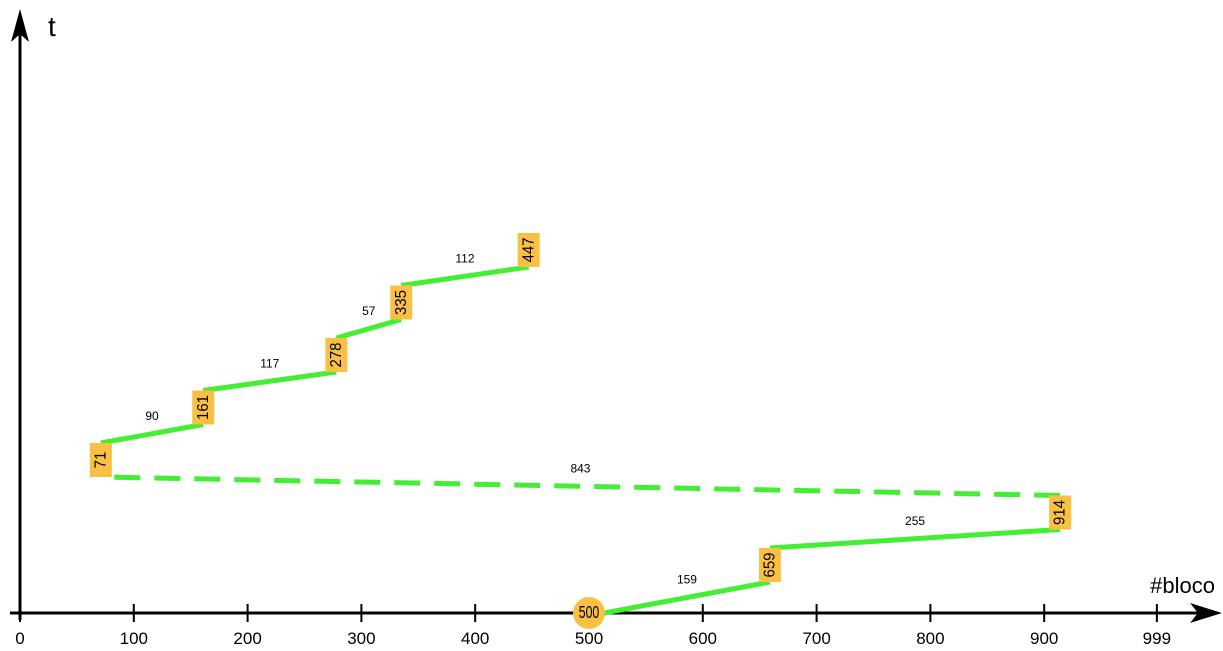 This screenshot has width=1223, height=651. Describe the element at coordinates (1044, 638) in the screenshot. I see `x-tick-label: 900` at that location.